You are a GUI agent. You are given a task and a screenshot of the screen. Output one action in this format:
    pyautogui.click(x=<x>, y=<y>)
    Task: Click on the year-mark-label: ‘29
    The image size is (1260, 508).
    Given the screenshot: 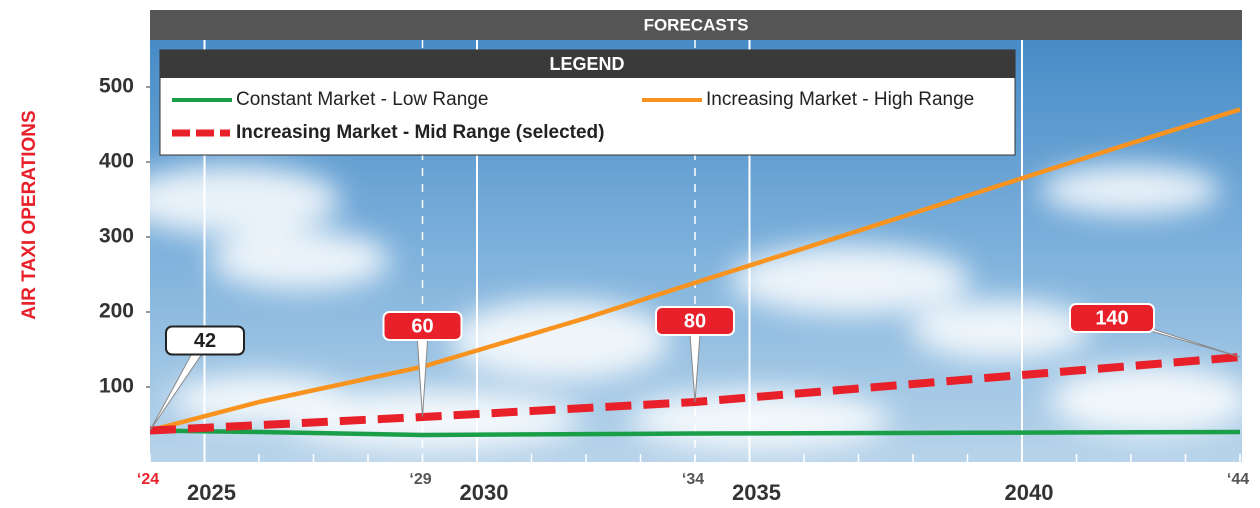 What is the action you would take?
    pyautogui.click(x=420, y=479)
    